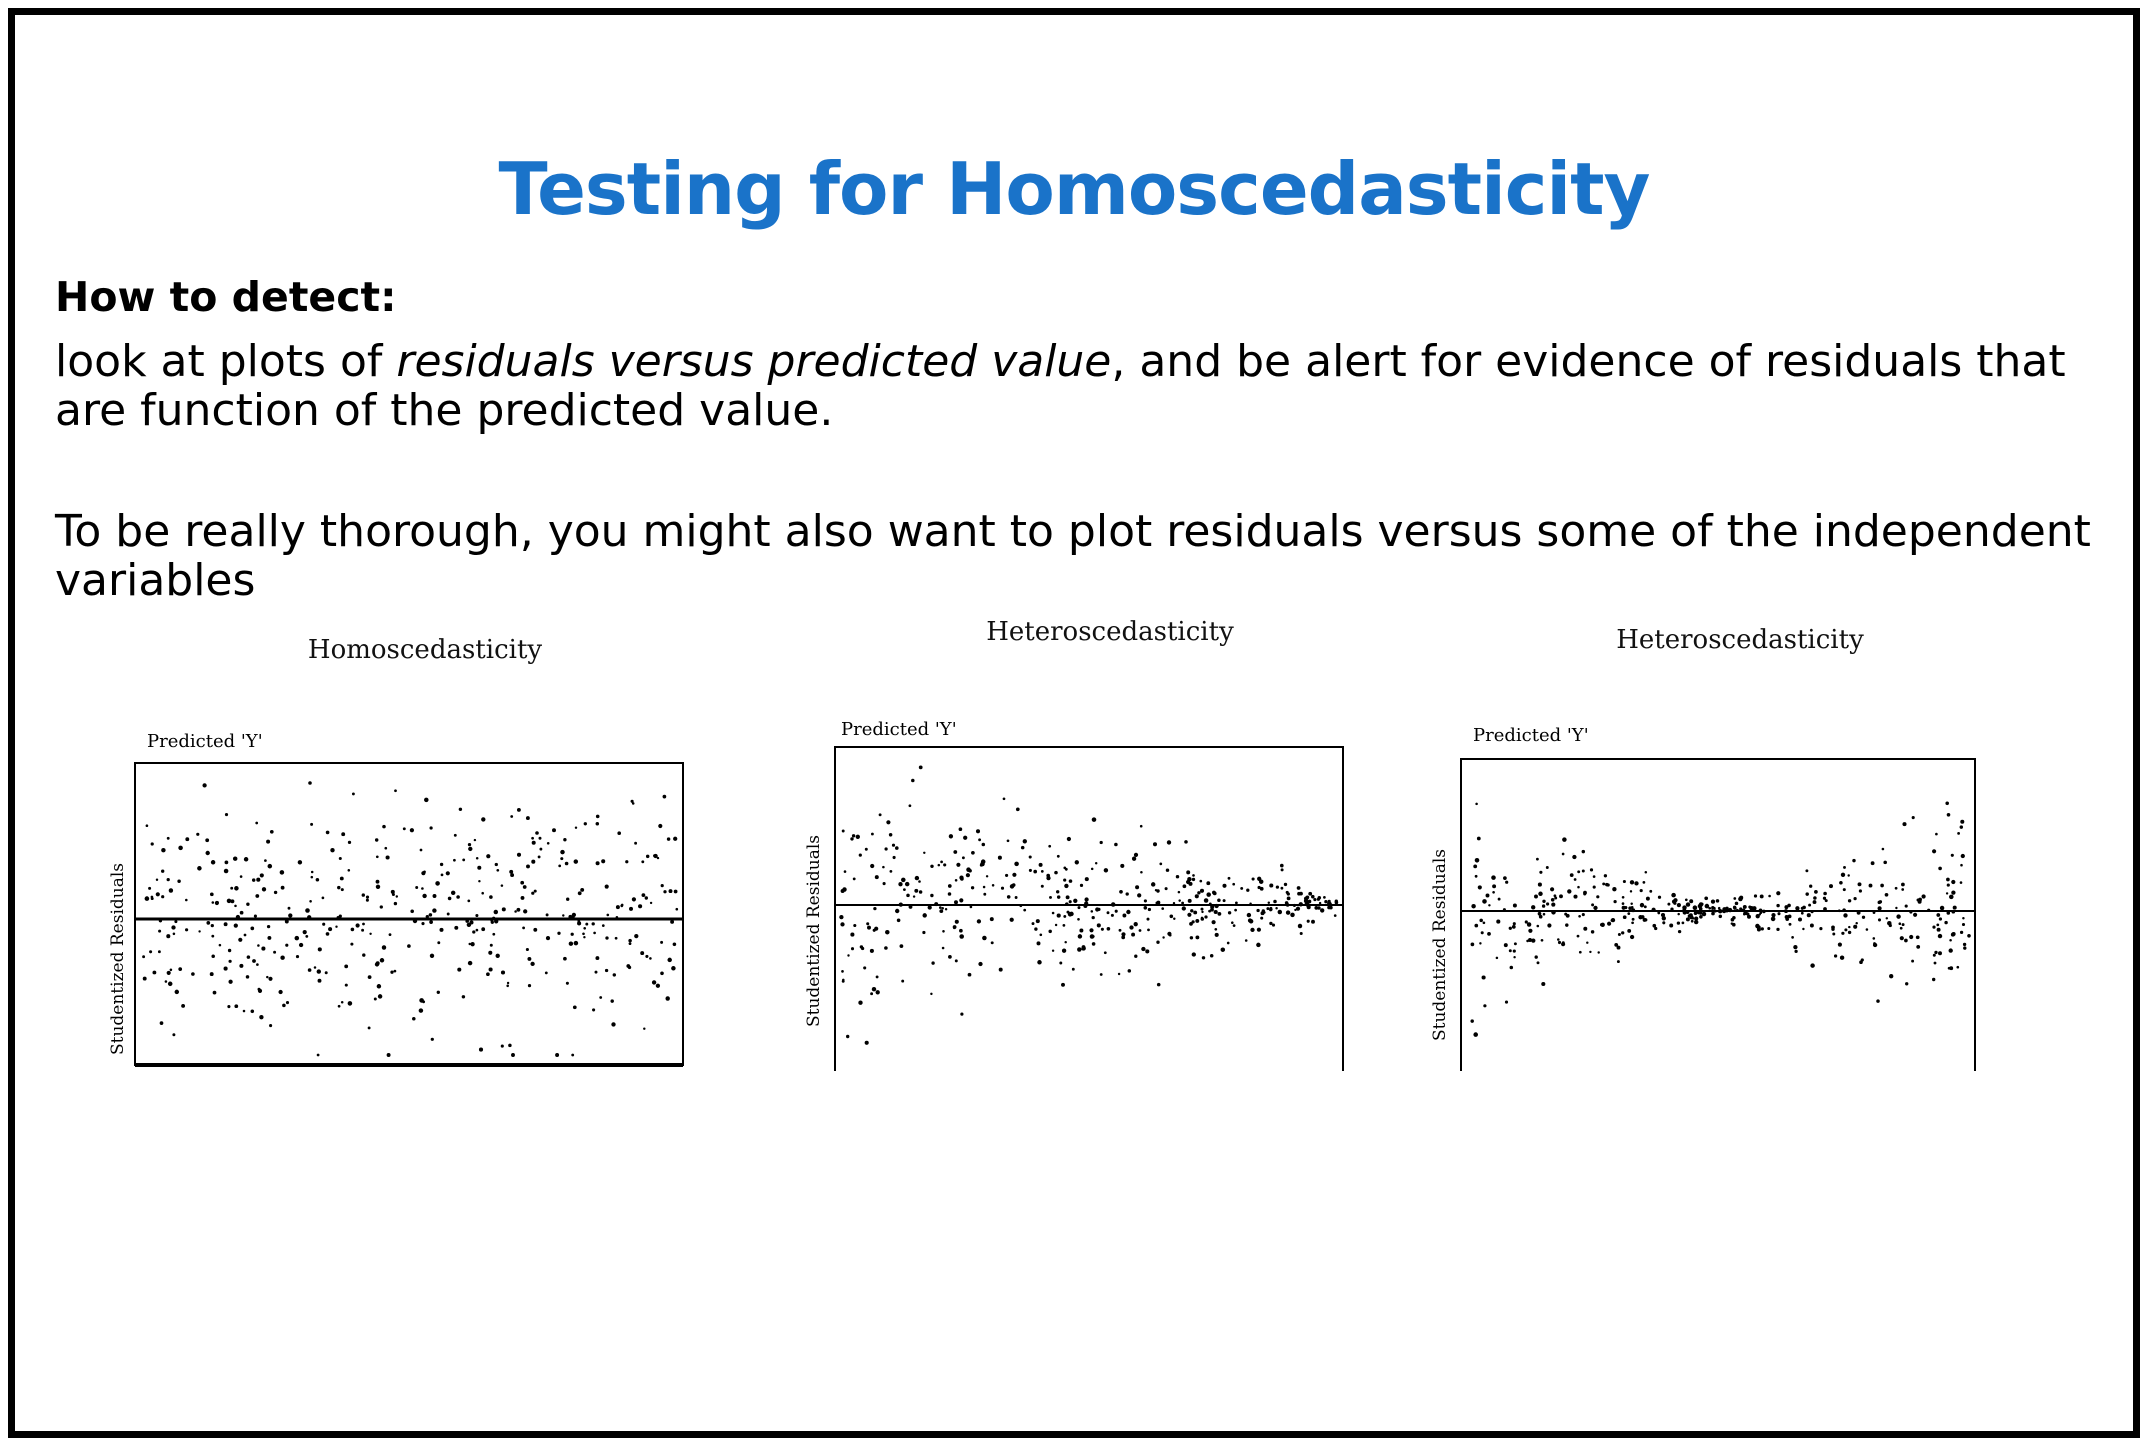  Describe the element at coordinates (226, 361) in the screenshot. I see `paragraph-prefix: look at plots of` at that location.